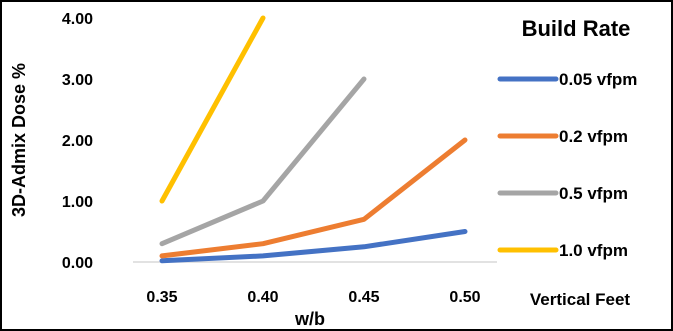  Describe the element at coordinates (161, 297) in the screenshot. I see `x-tick-label: 0.35` at that location.